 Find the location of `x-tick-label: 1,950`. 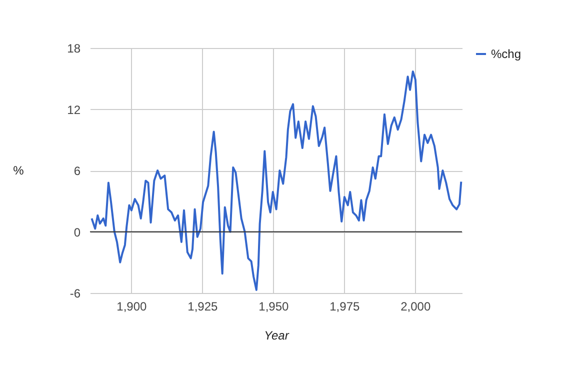

x-tick-label: 1,950 is located at coordinates (273, 307).